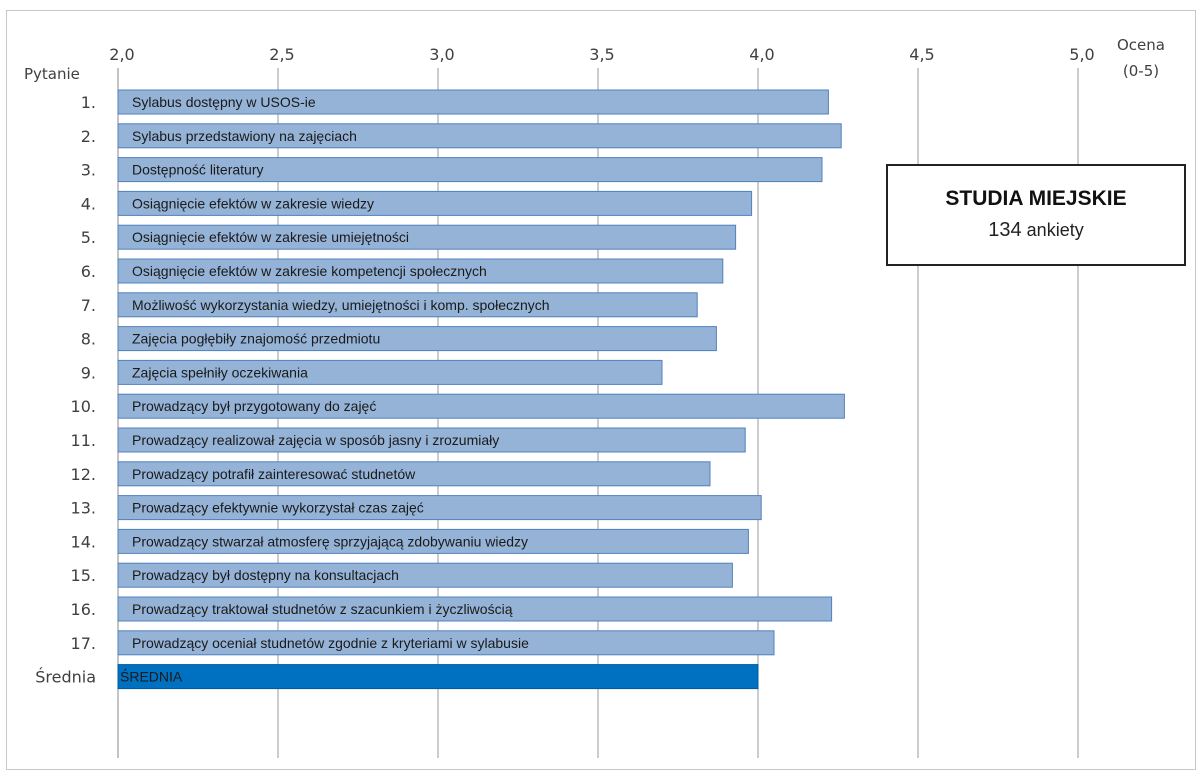 The image size is (1203, 776). Describe the element at coordinates (601, 54) in the screenshot. I see `x-tick-label: 3,5` at that location.